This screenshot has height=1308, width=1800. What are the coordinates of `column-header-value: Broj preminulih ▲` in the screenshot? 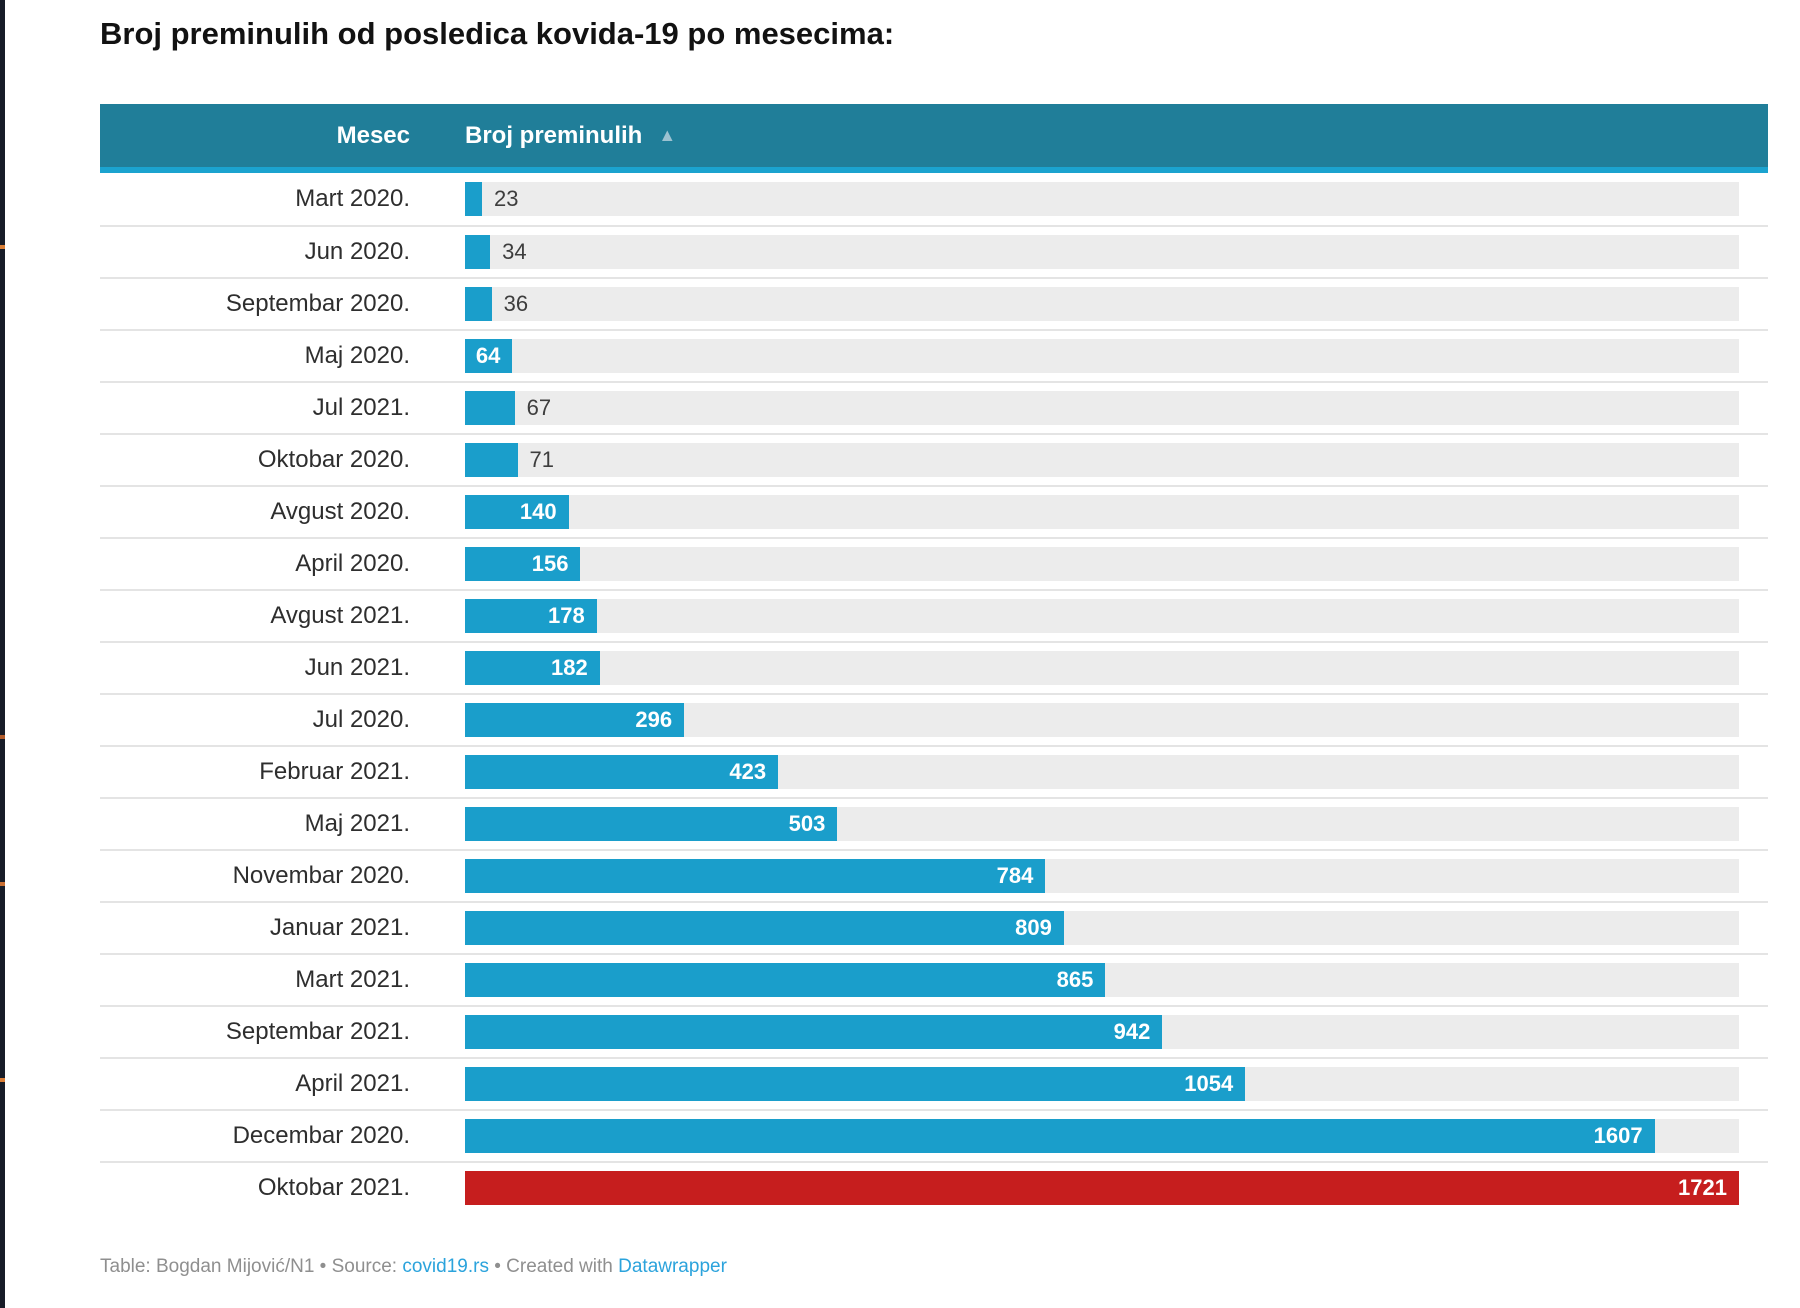 It's located at (570, 136).